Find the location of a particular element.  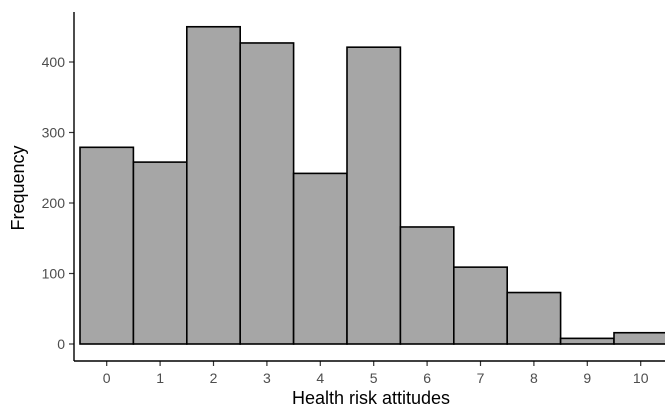

y-tick-label: 400 is located at coordinates (54, 62).